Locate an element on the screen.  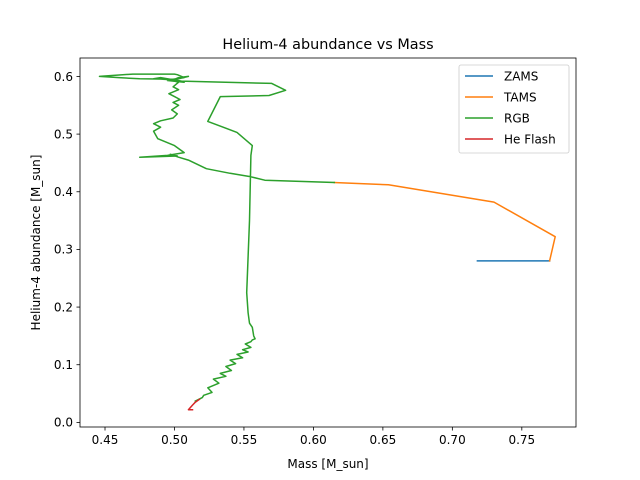
y-tick-label: 0.3 is located at coordinates (63, 250).